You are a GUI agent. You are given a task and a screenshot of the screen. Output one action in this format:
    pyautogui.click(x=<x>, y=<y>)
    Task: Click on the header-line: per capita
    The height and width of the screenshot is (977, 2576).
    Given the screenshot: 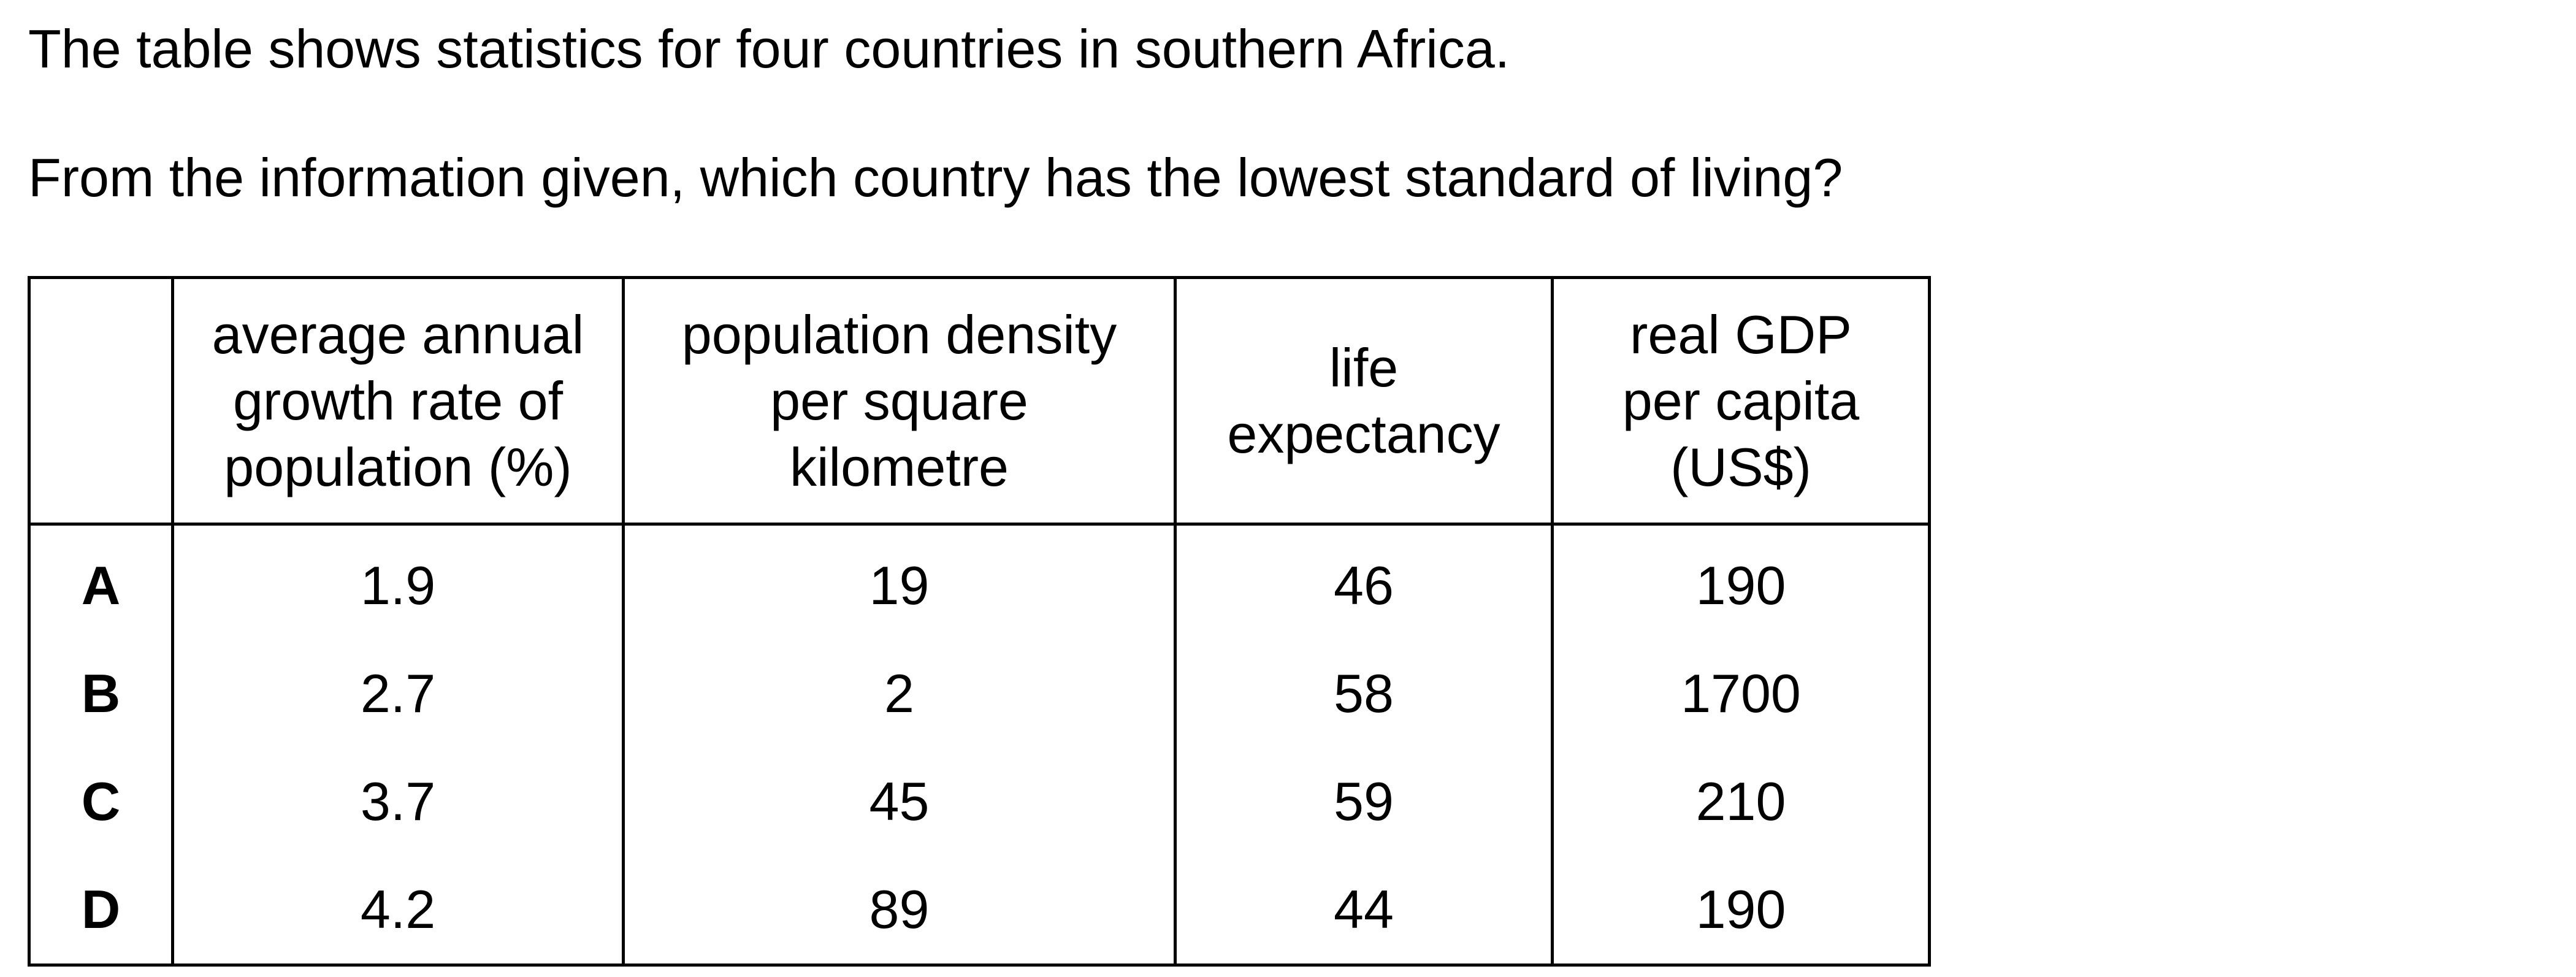 What is the action you would take?
    pyautogui.click(x=1741, y=400)
    